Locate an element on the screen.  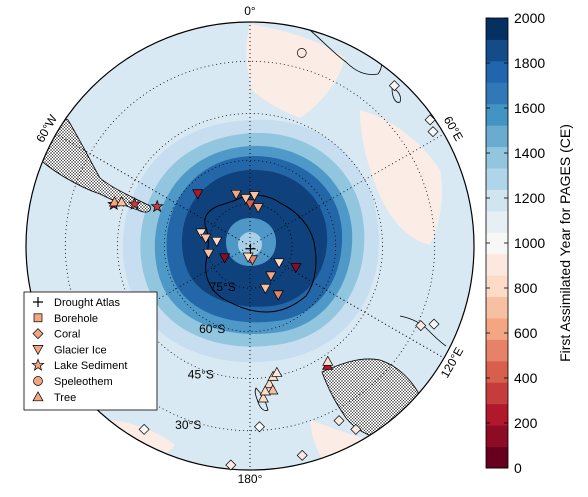
proxy-marker-drought-atlas is located at coordinates (250, 248).